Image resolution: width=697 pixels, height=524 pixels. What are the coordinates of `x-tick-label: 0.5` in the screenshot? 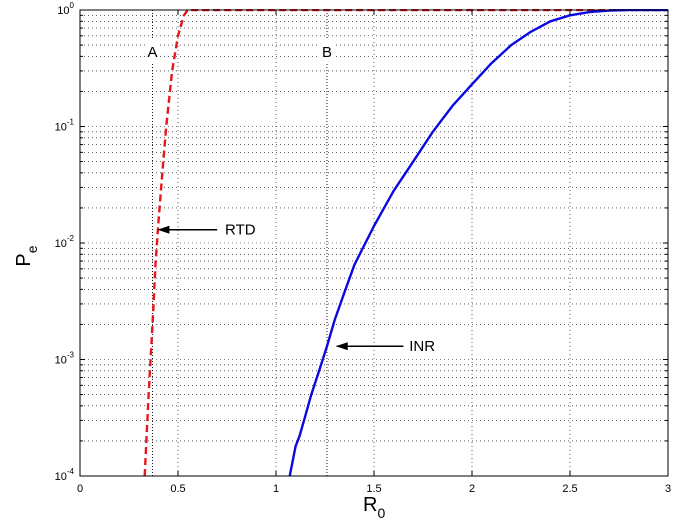 It's located at (177, 489).